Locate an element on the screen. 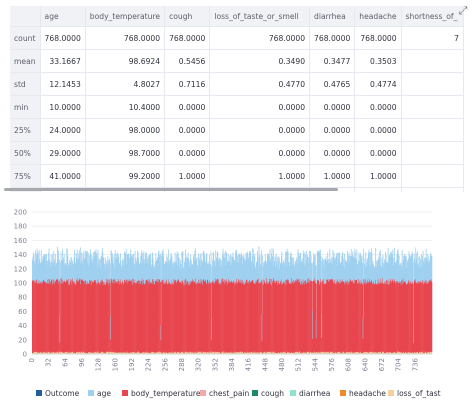 Image resolution: width=474 pixels, height=413 pixels. table-cell: 0.7116 is located at coordinates (187, 84).